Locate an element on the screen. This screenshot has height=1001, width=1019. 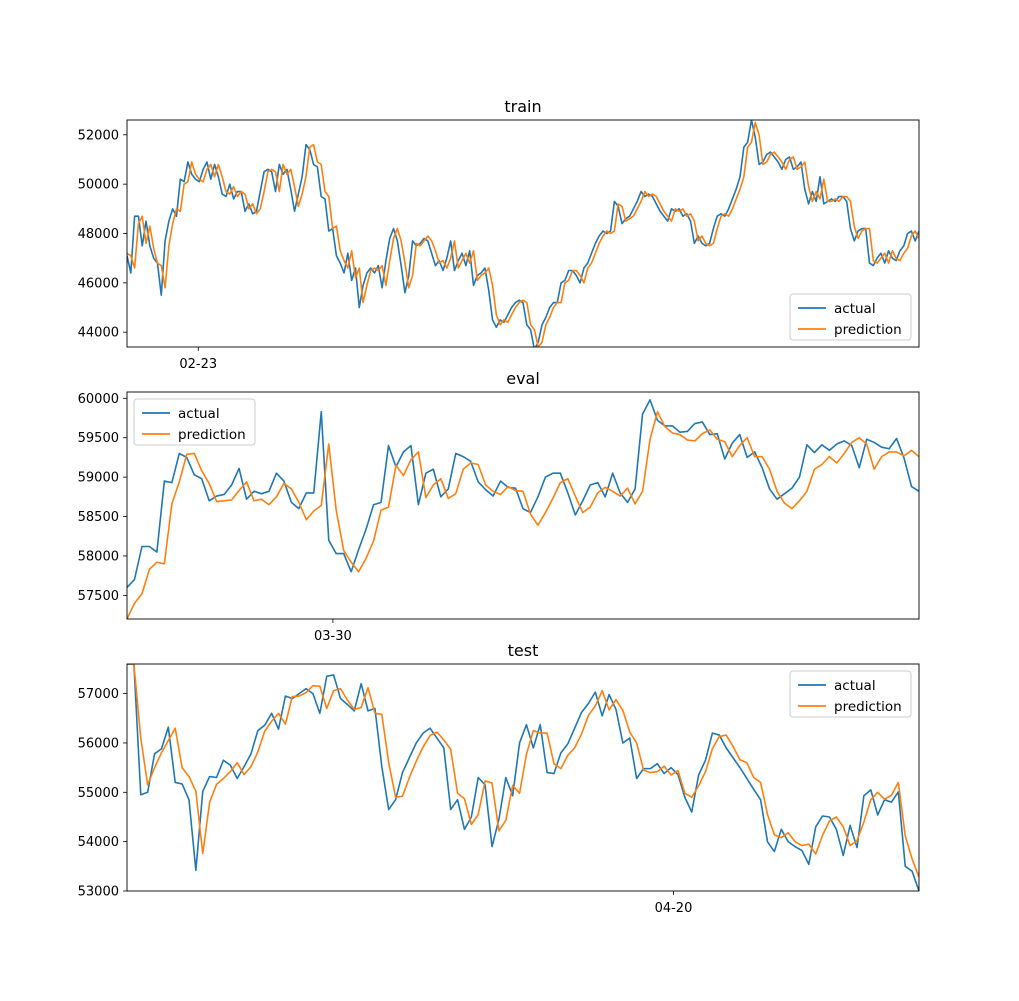
y-tick-label: 59000 is located at coordinates (98, 478).